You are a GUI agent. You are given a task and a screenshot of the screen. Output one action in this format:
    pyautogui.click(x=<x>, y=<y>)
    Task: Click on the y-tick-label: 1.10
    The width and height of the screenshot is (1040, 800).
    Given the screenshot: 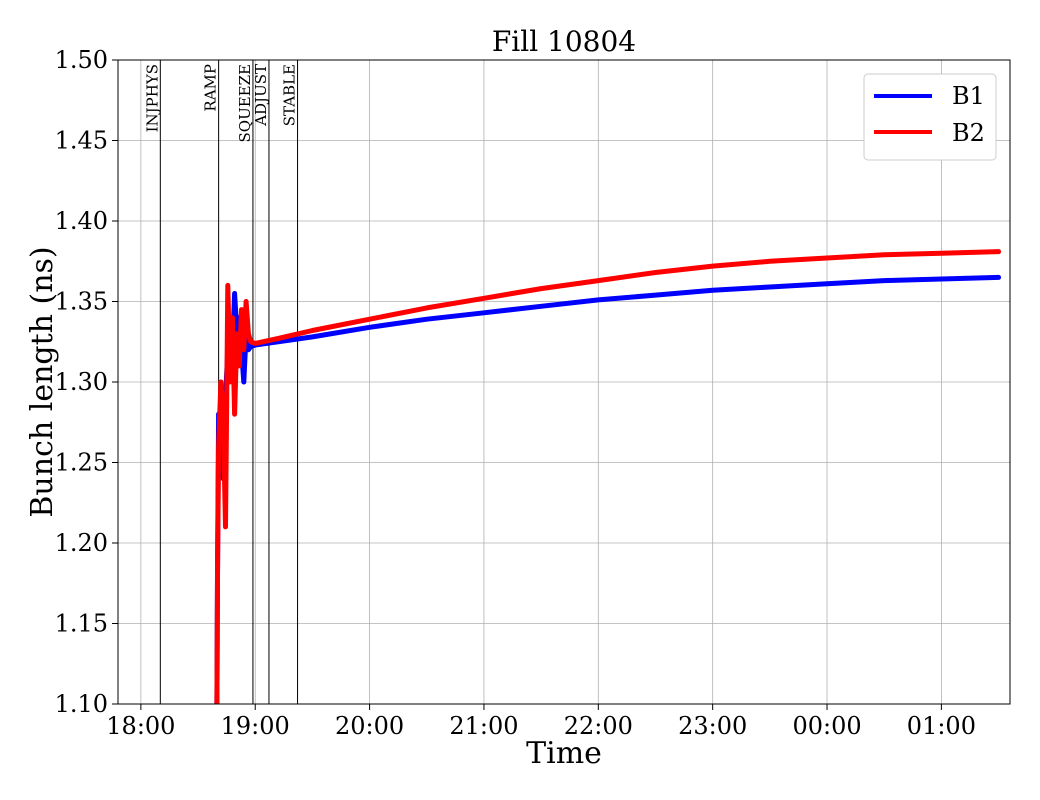 What is the action you would take?
    pyautogui.click(x=81, y=704)
    